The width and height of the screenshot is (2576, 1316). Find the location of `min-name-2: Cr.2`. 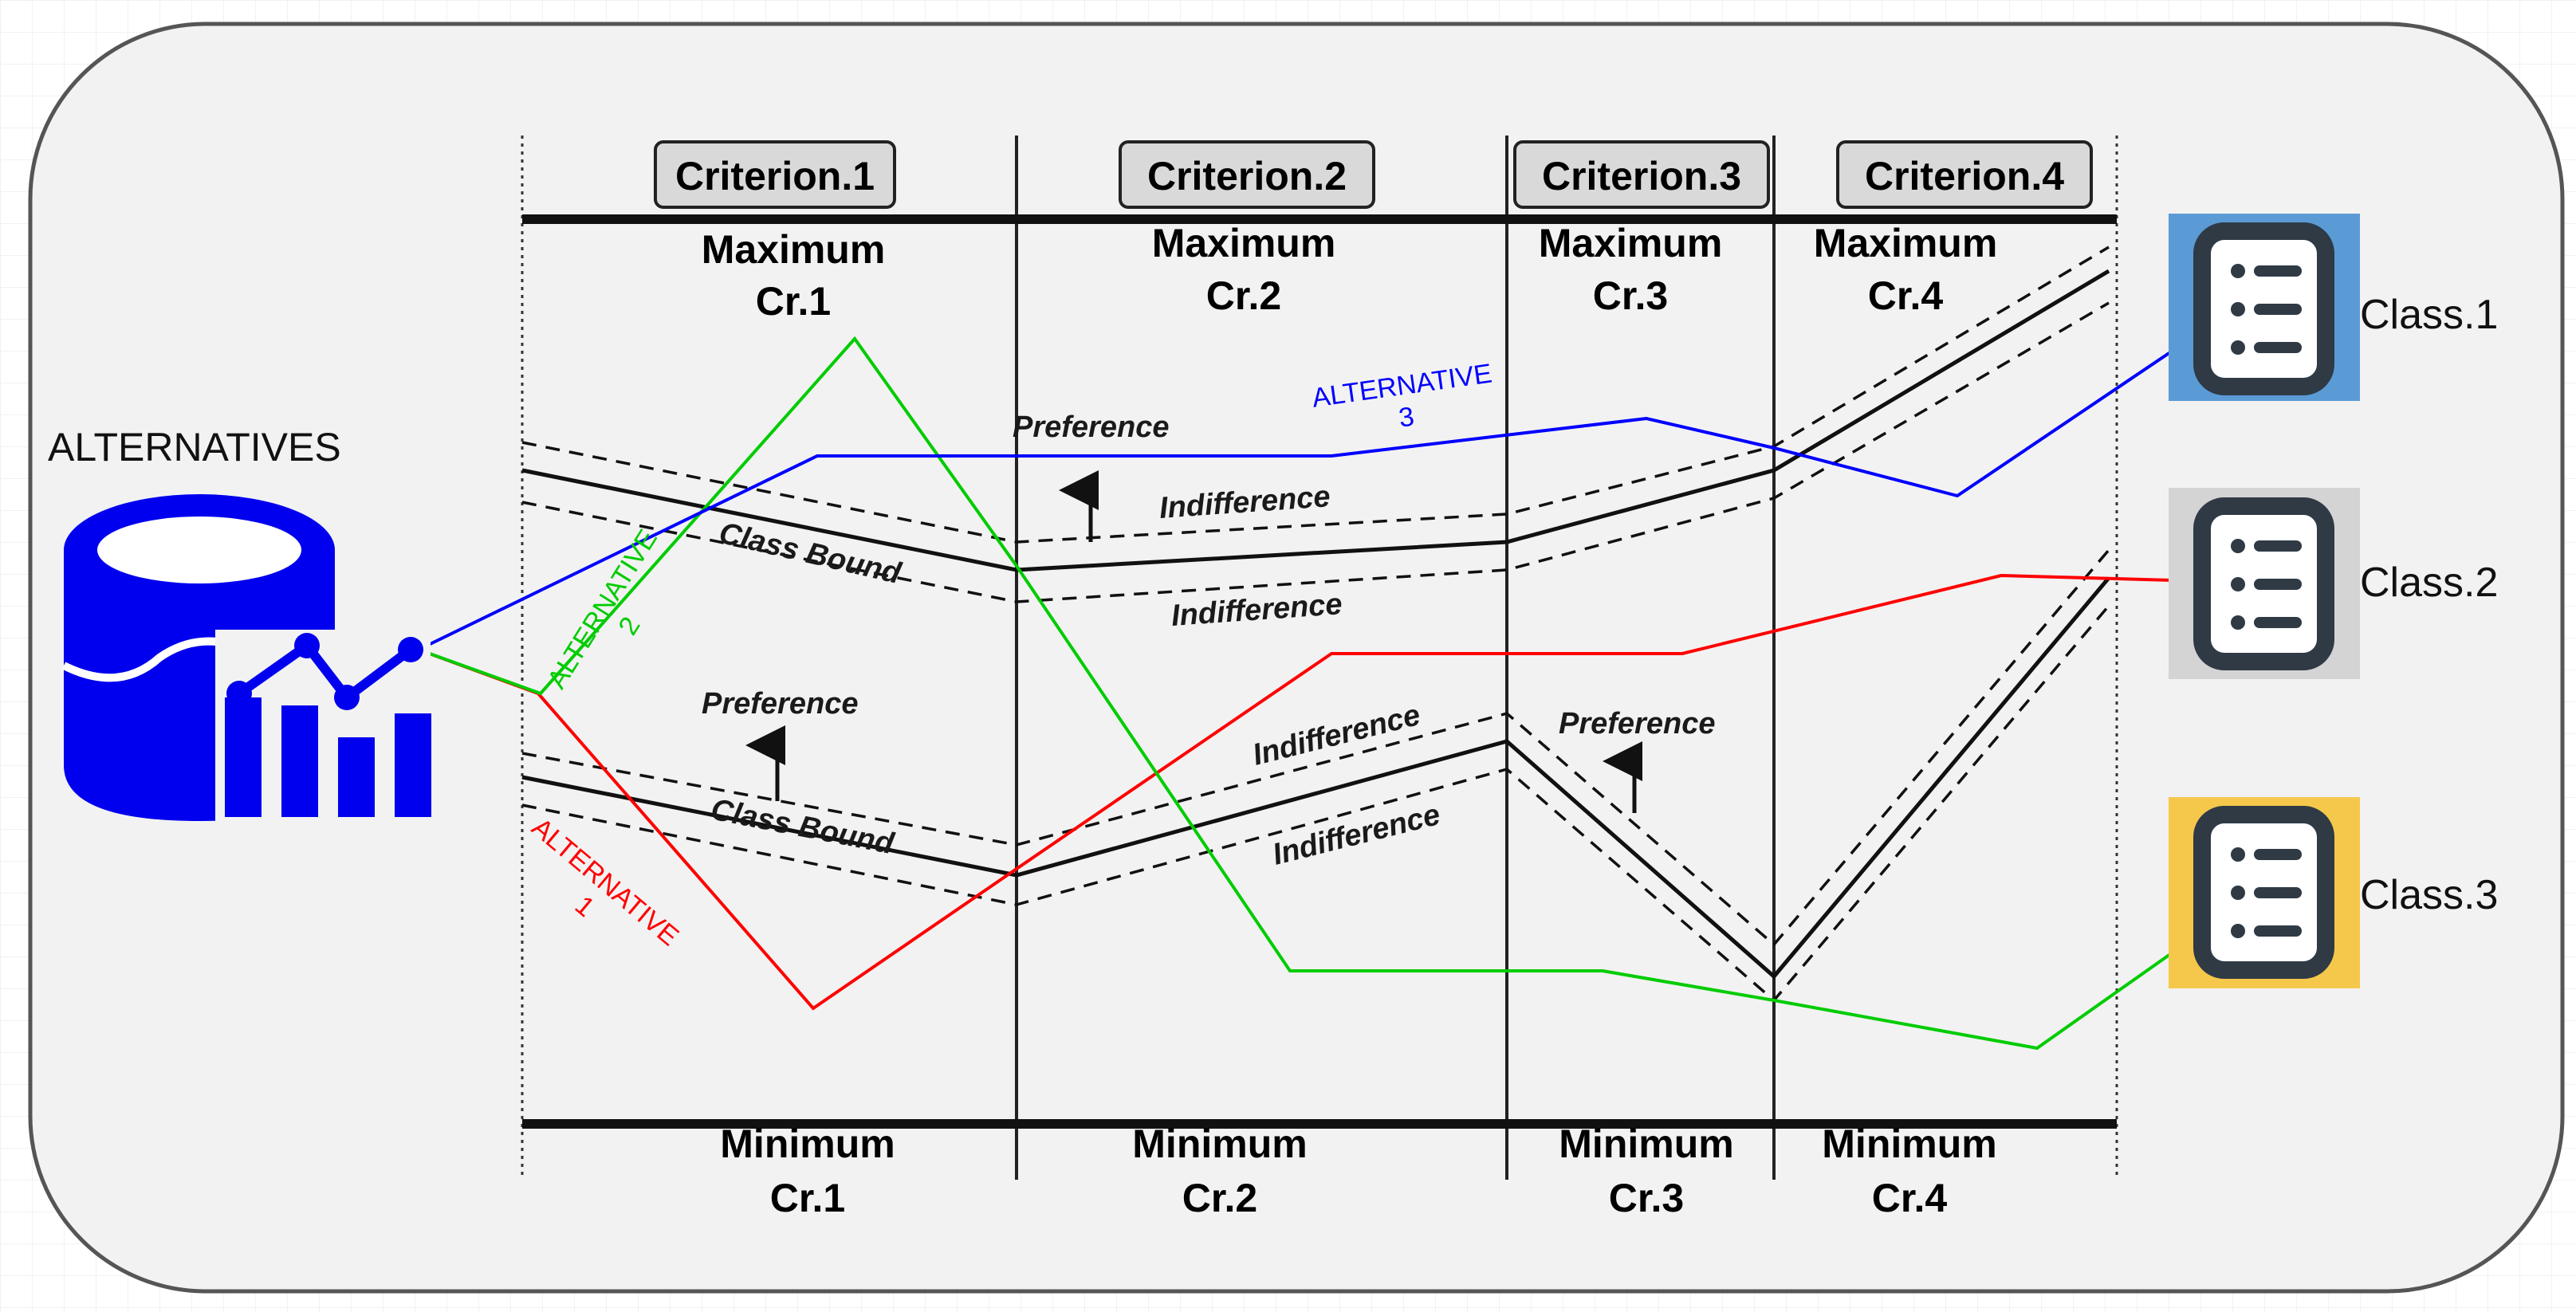

min-name-2: Cr.2 is located at coordinates (1220, 1198).